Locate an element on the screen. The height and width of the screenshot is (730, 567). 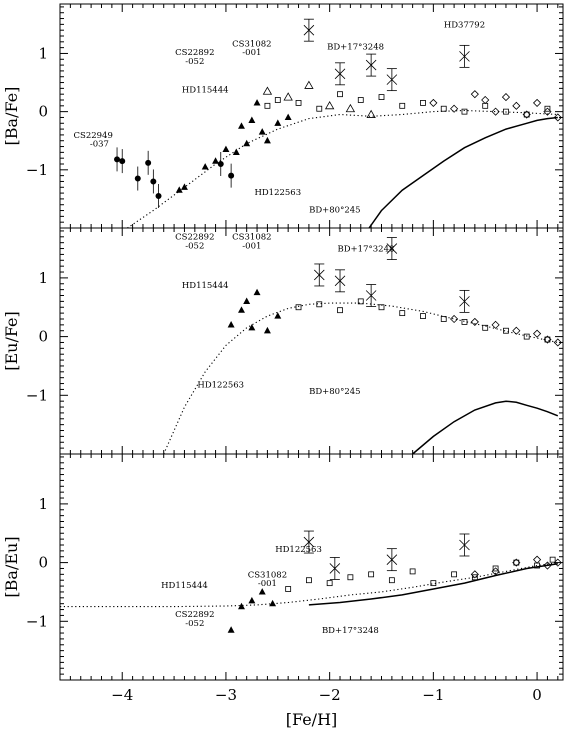
star-annotation: HD122563 is located at coordinates (277, 193).